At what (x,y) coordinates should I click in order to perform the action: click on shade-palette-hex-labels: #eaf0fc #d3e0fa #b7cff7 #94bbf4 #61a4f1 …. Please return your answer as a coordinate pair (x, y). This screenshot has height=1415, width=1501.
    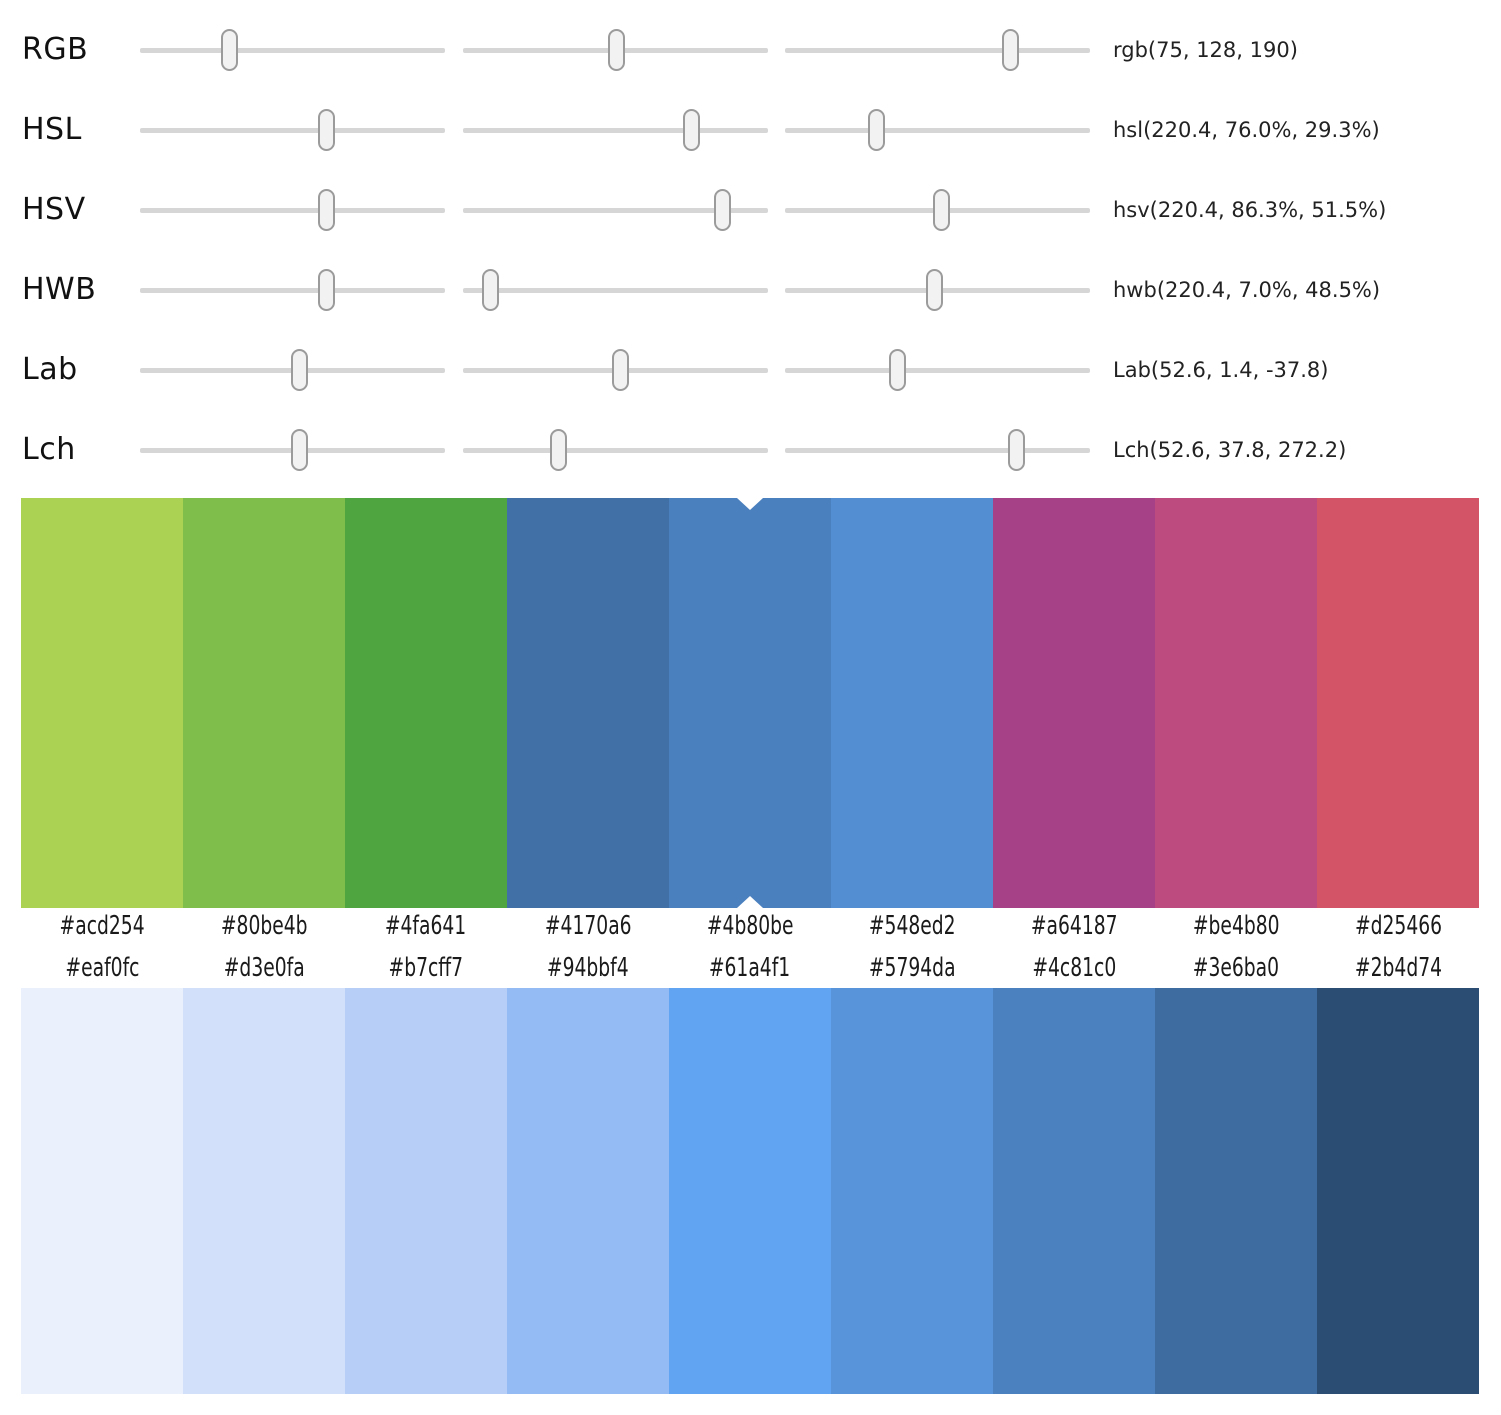
    Looking at the image, I should click on (750, 968).